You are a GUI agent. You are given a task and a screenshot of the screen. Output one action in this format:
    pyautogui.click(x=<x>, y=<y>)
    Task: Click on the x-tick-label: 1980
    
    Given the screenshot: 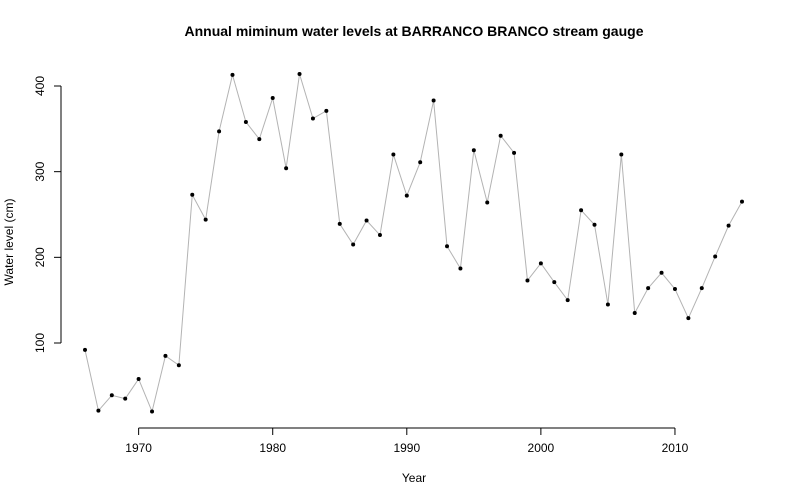 What is the action you would take?
    pyautogui.click(x=272, y=448)
    